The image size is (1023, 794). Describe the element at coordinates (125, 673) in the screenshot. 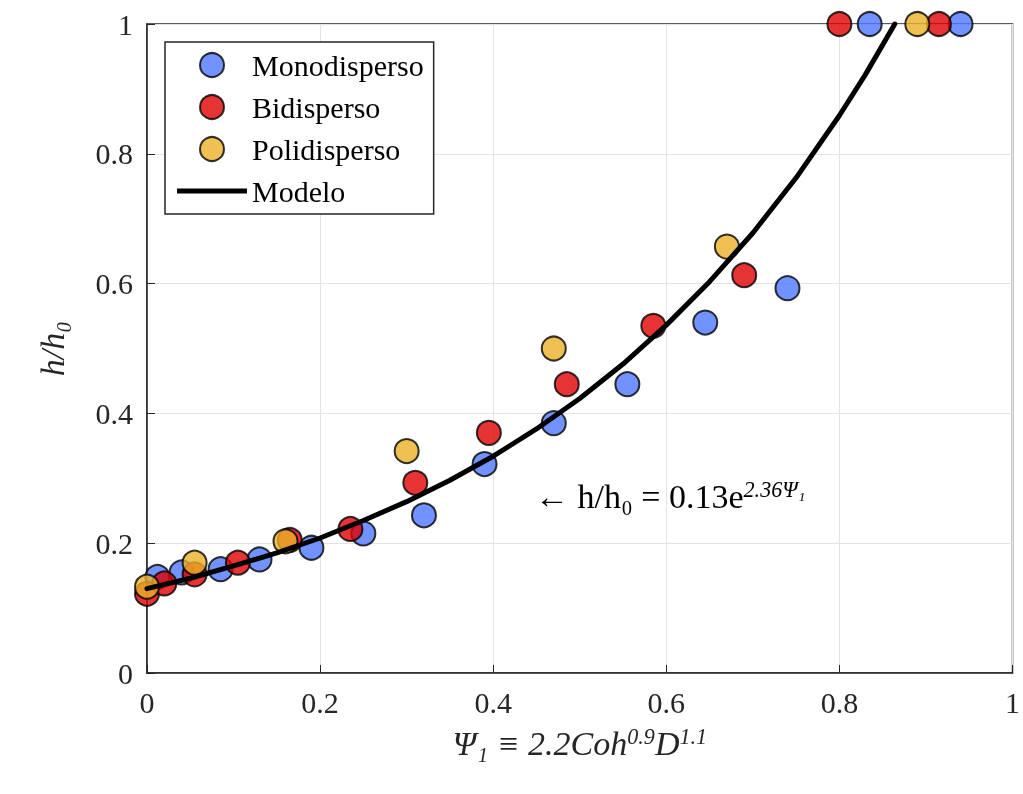

I see `y-tick-label: 0` at that location.